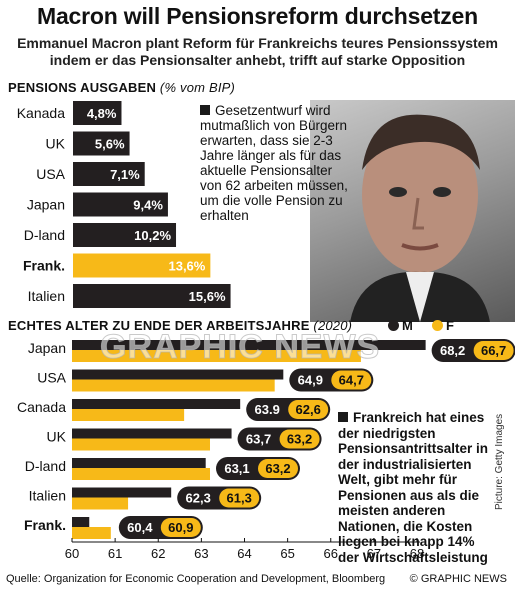  Describe the element at coordinates (72, 553) in the screenshot. I see `x-tick-label: 60` at that location.